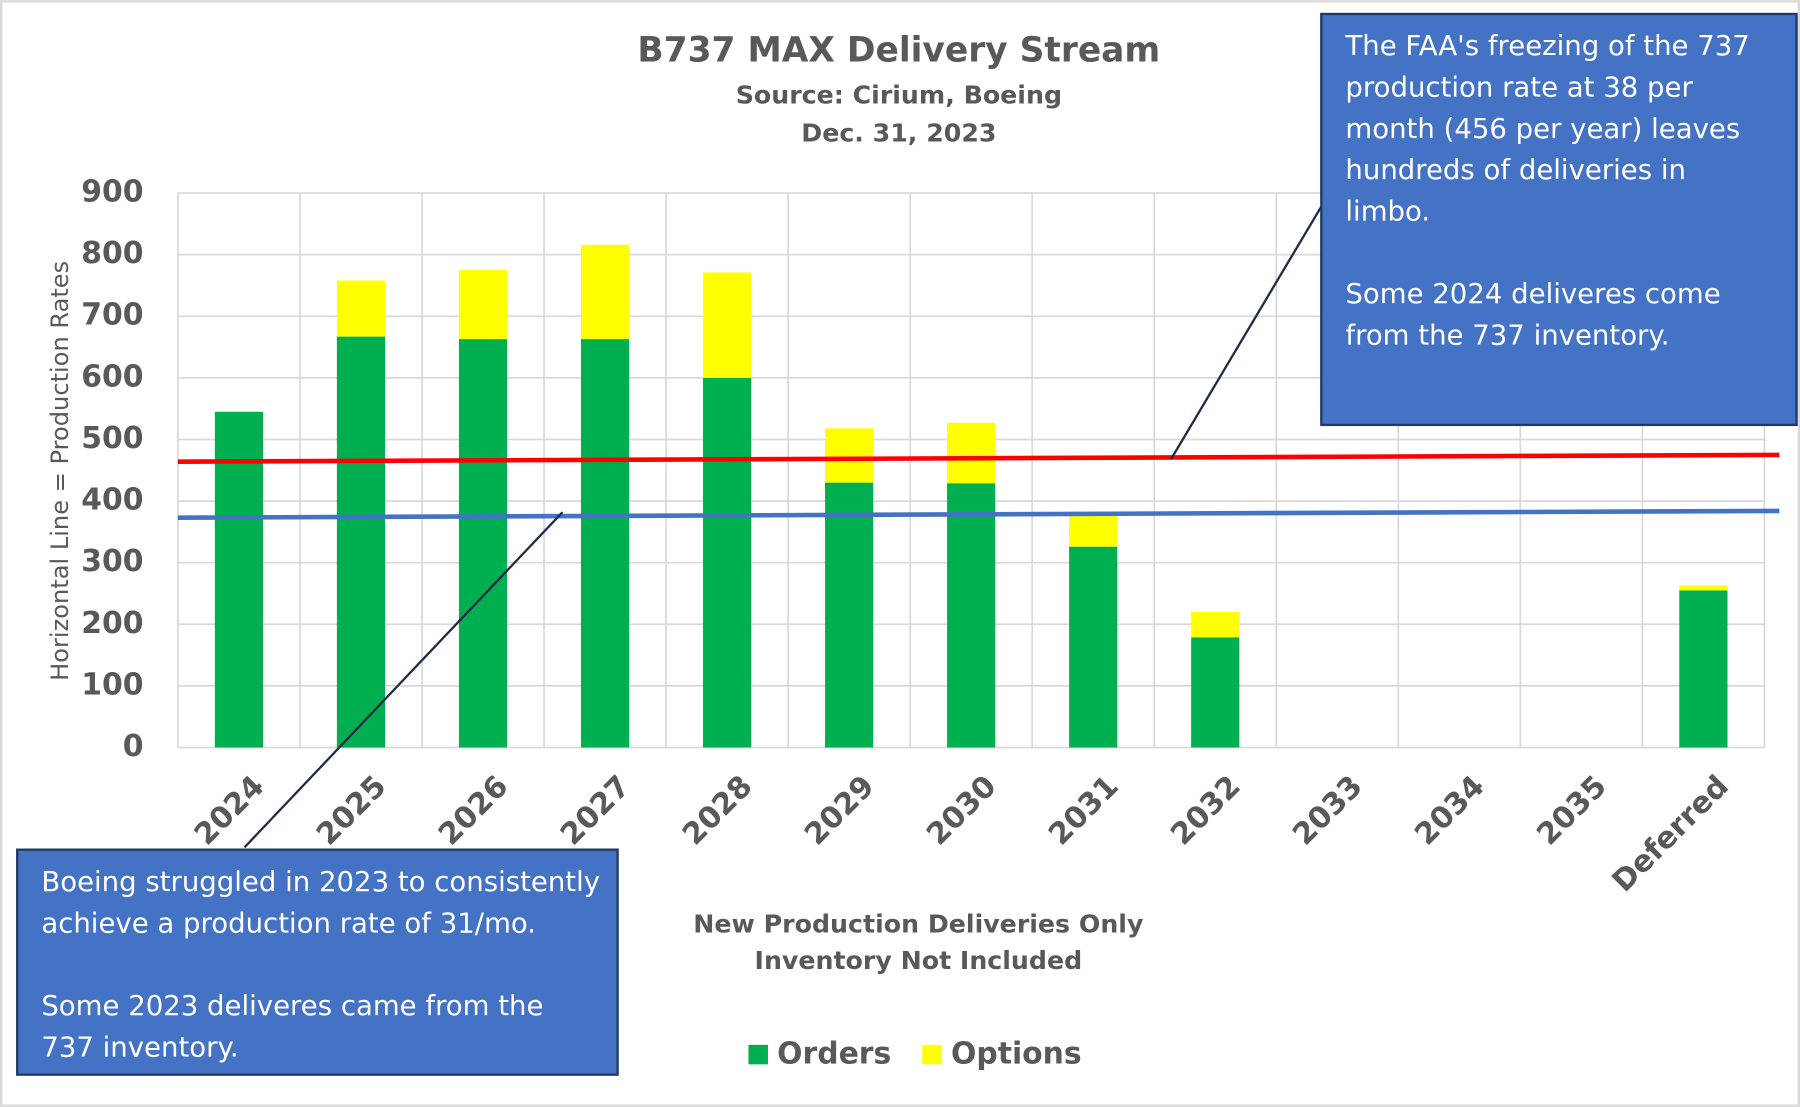 This screenshot has width=1800, height=1107. What do you see at coordinates (112, 253) in the screenshot?
I see `y-tick-label: 800` at bounding box center [112, 253].